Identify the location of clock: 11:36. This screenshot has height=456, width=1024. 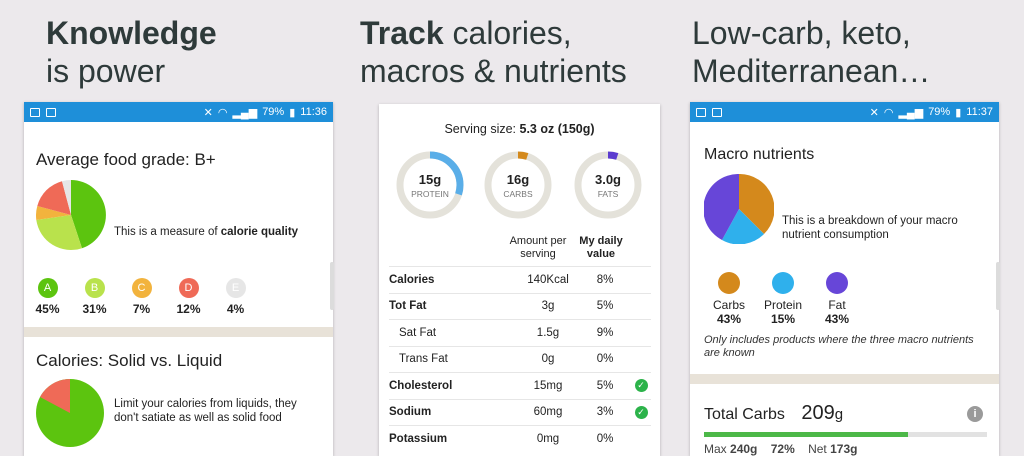
(313, 112).